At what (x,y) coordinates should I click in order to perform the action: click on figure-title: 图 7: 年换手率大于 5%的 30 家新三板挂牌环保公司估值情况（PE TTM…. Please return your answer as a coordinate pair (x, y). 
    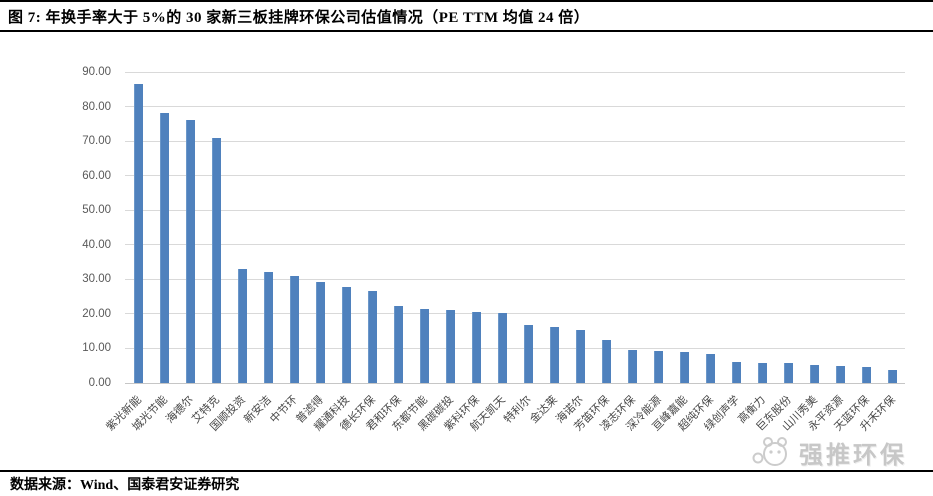
    Looking at the image, I should click on (466, 17).